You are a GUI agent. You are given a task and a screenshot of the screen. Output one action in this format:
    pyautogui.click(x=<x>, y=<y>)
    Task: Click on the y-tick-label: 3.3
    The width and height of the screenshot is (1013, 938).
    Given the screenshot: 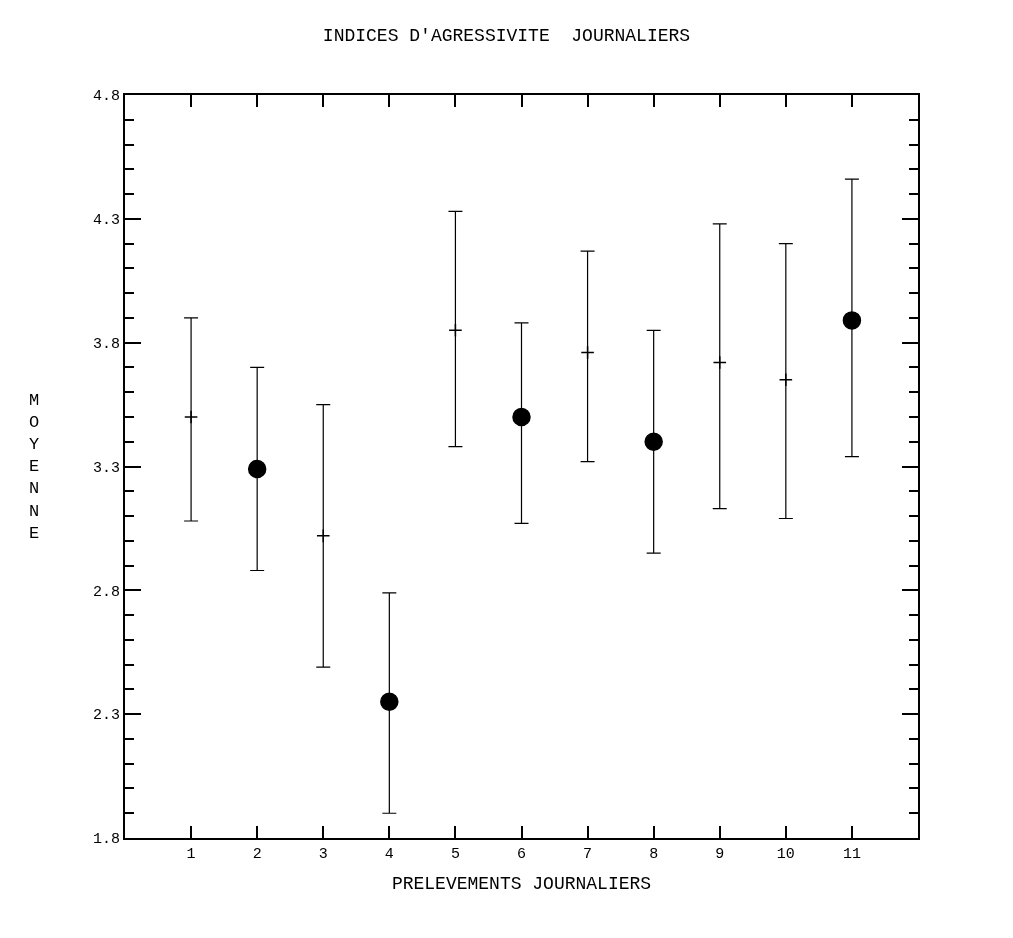 What is the action you would take?
    pyautogui.click(x=106, y=468)
    